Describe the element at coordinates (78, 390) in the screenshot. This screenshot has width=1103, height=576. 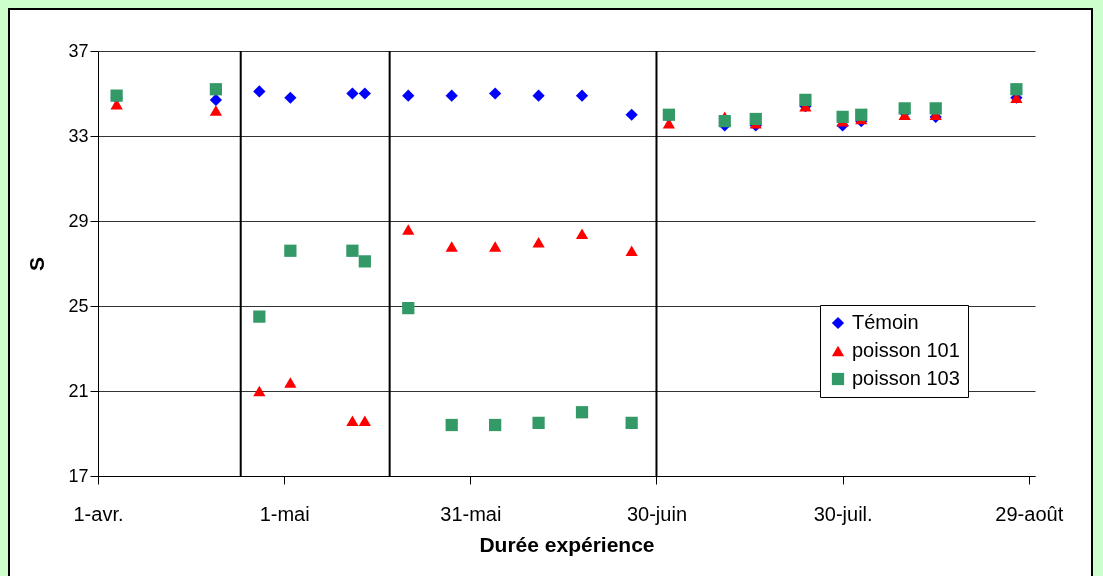
I see `y-tick-label: 21` at that location.